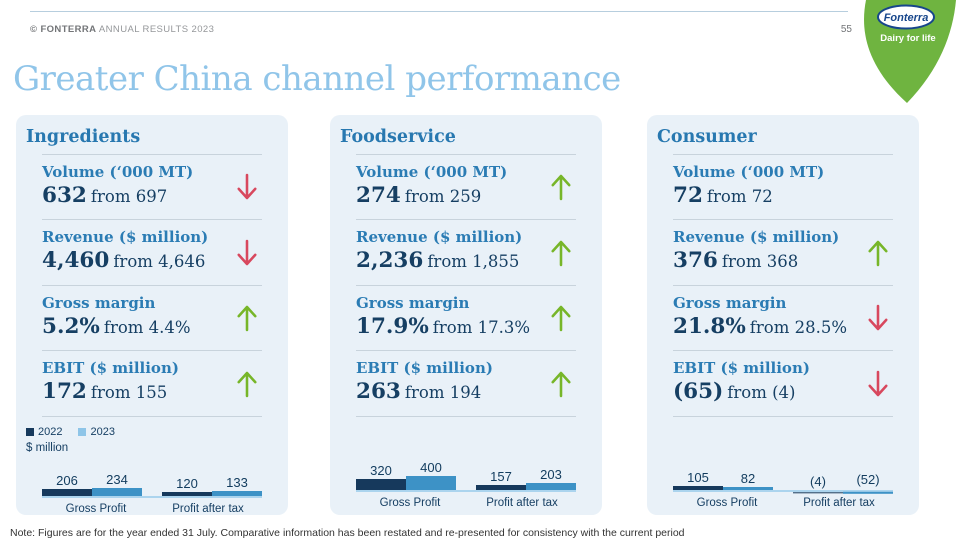 The width and height of the screenshot is (956, 543). I want to click on chart-unit-label: $ million, so click(47, 447).